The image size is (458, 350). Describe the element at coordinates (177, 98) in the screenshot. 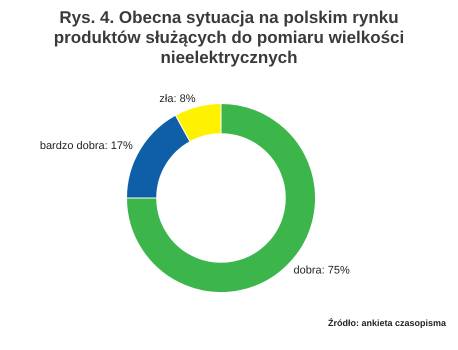

I see `slice-label: zła: 8%` at that location.